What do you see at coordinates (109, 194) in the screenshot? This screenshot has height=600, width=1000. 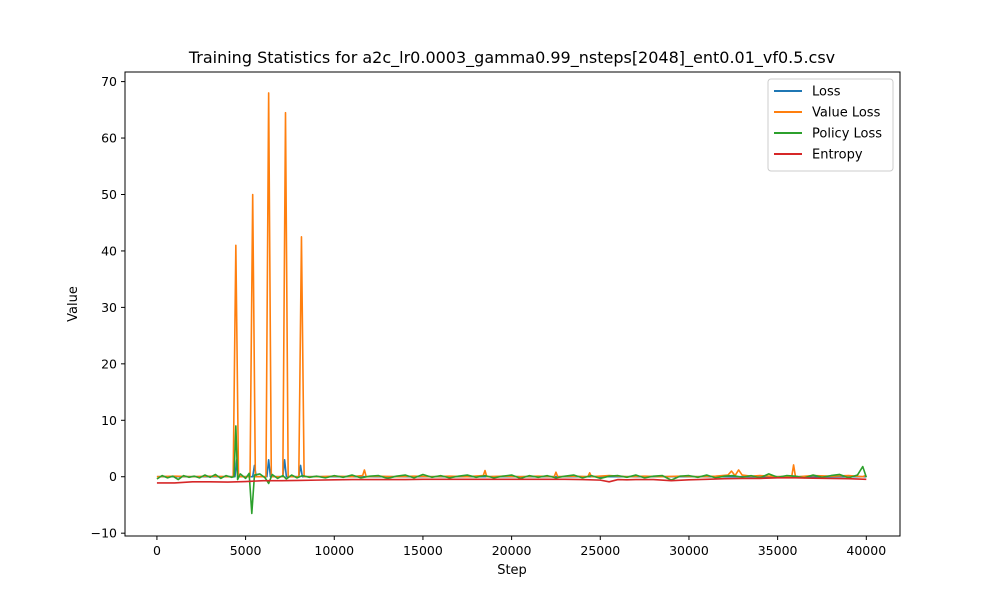 I see `y-tick-label: 50` at bounding box center [109, 194].